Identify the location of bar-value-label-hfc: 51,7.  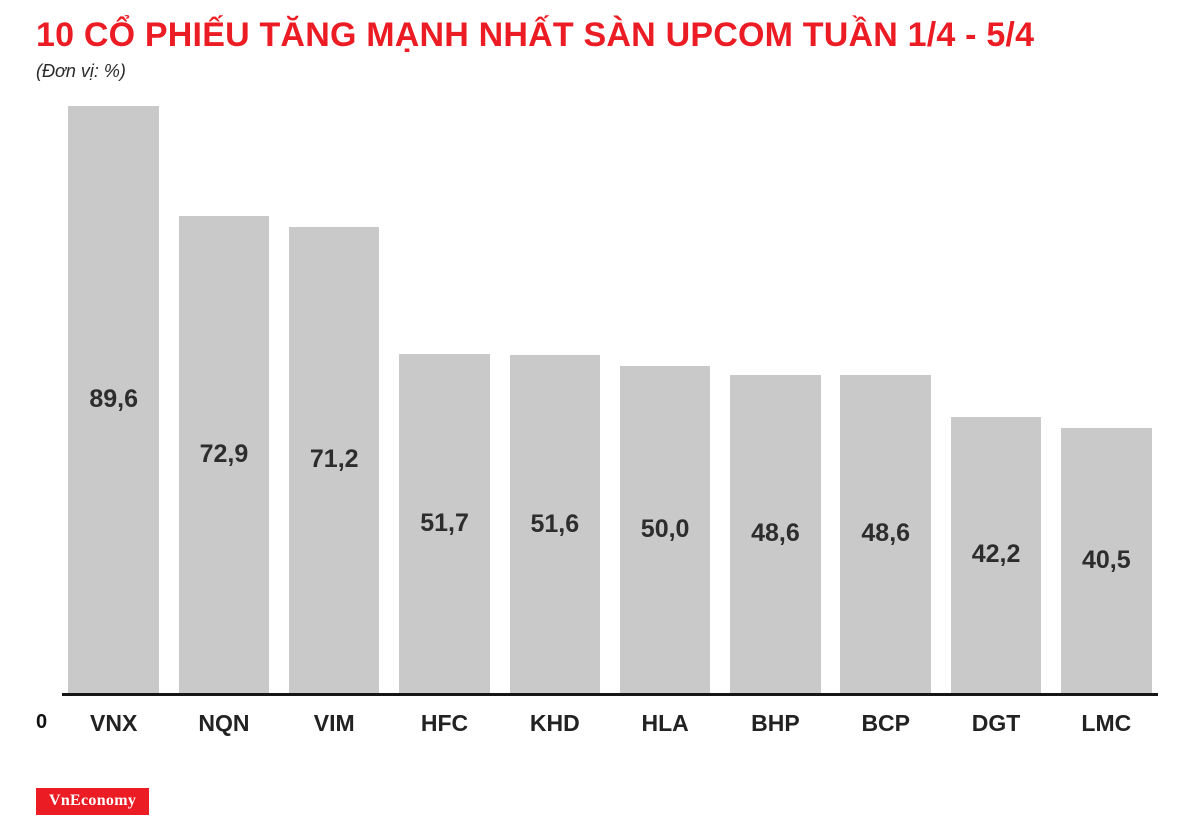
(444, 523).